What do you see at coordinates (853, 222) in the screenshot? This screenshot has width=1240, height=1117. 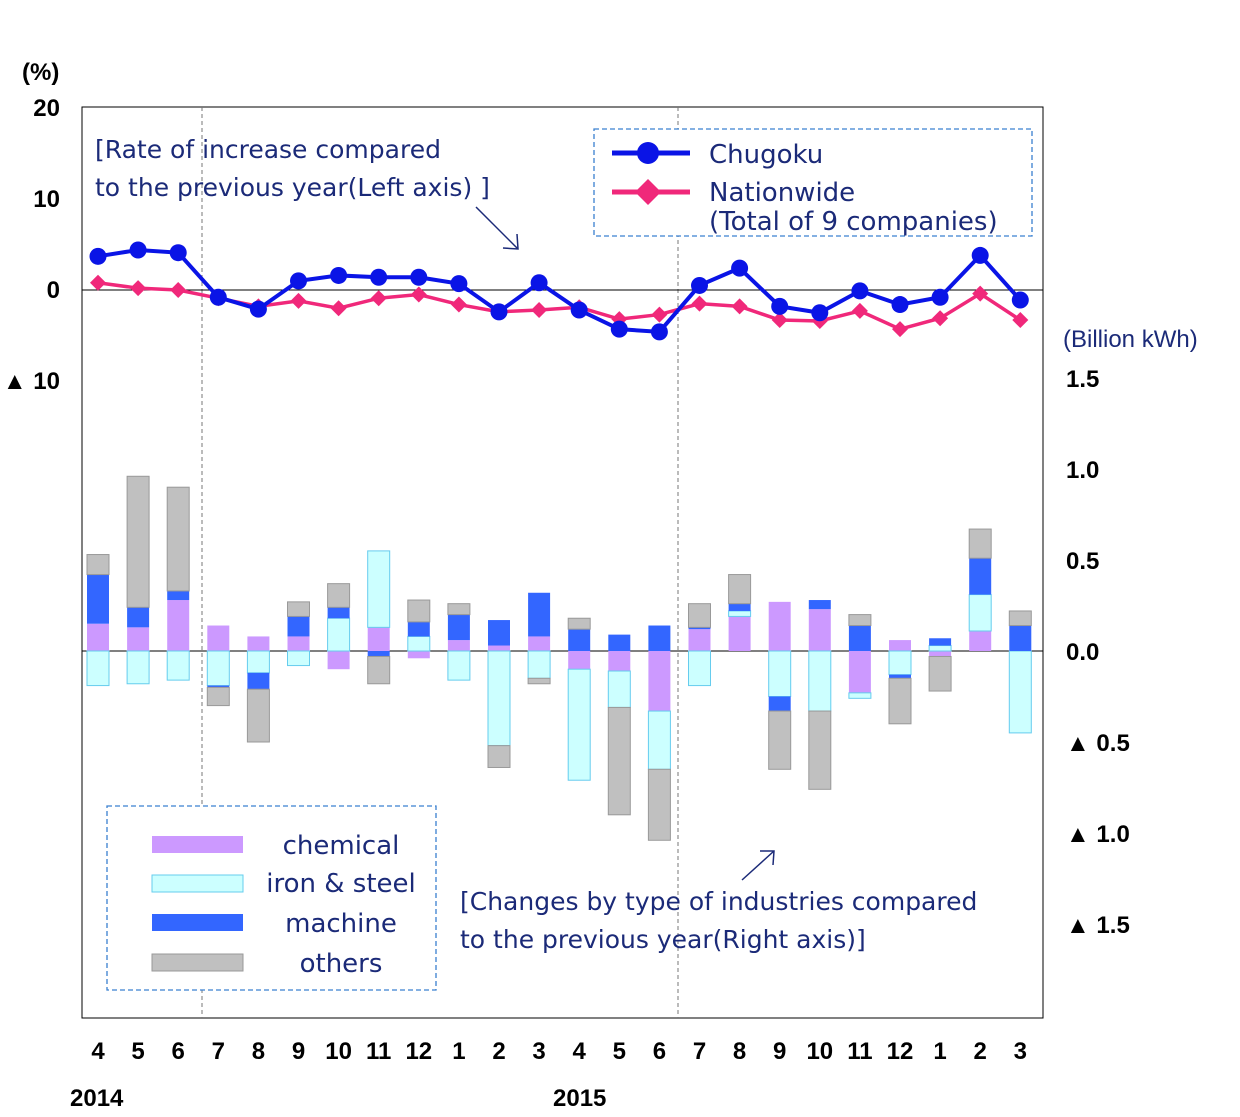 I see `legend-nationwide-sublabel: (Total of 9 companies)` at bounding box center [853, 222].